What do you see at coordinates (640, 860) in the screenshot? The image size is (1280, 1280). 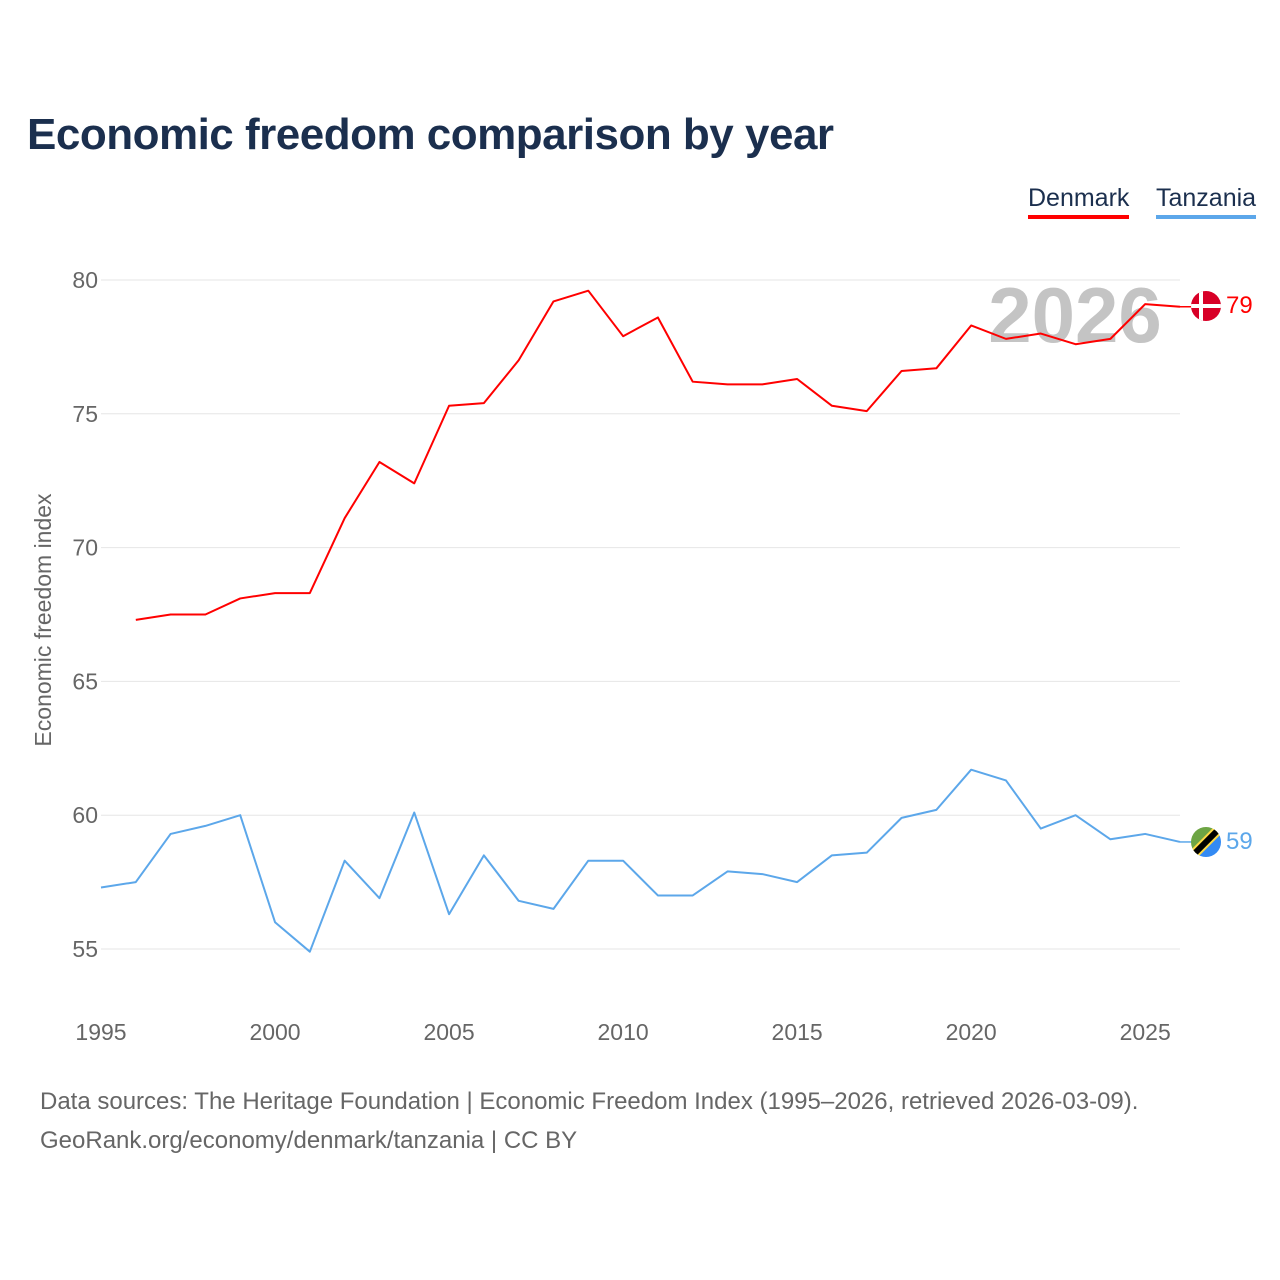 I see `series-line-tanzania` at bounding box center [640, 860].